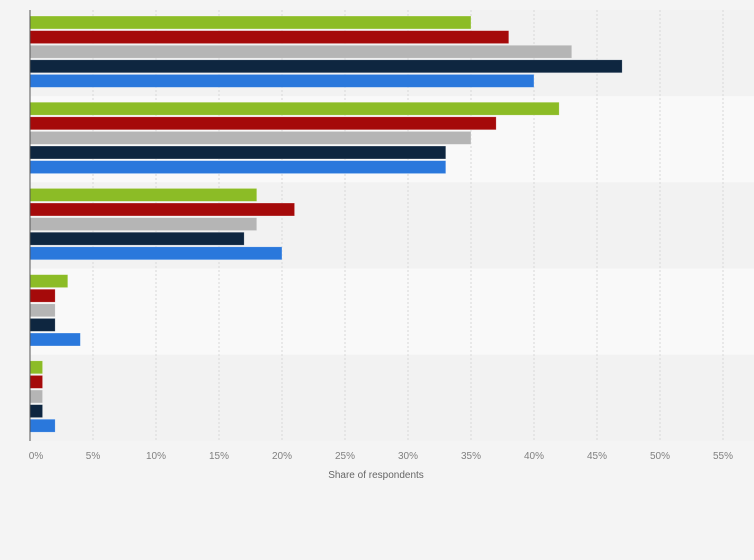 The image size is (754, 560). Describe the element at coordinates (381, 456) in the screenshot. I see `x-tick-labels: 0% 5% 10% 15% 20% 25% 30% 35% 40% 45% 50% 55%` at that location.